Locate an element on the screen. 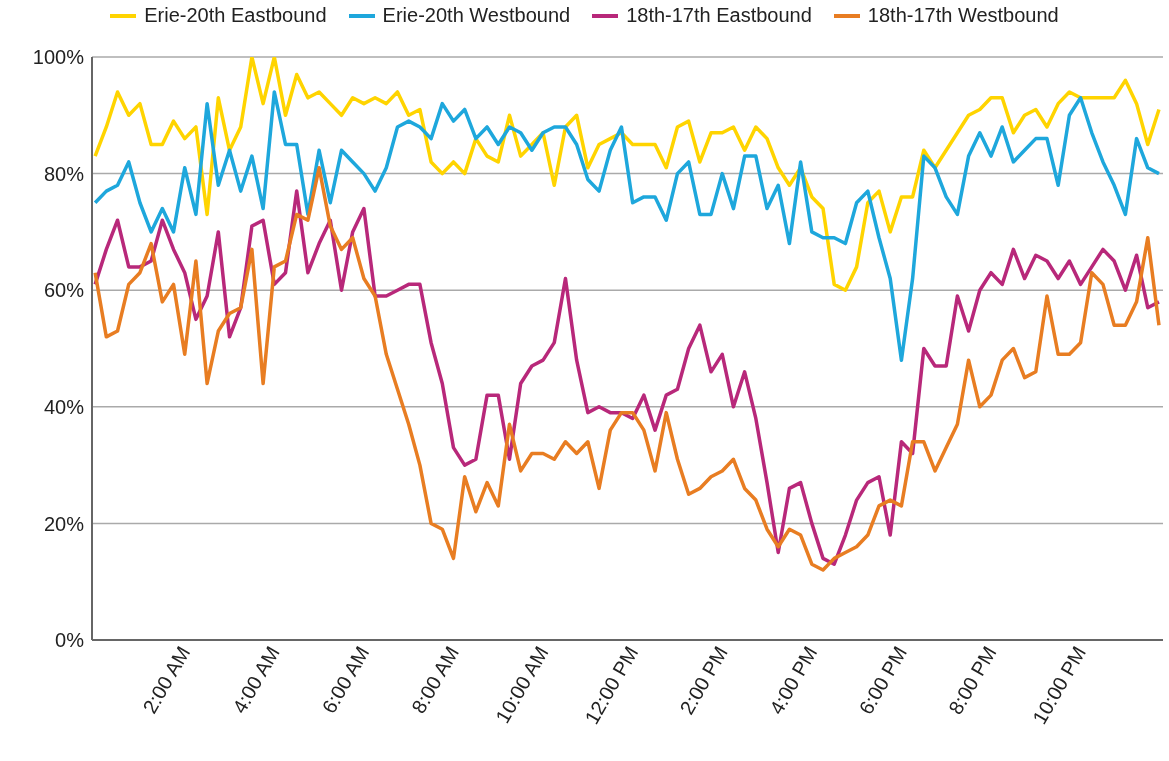 This screenshot has width=1169, height=761. y-tick-label: 20% is located at coordinates (64, 523).